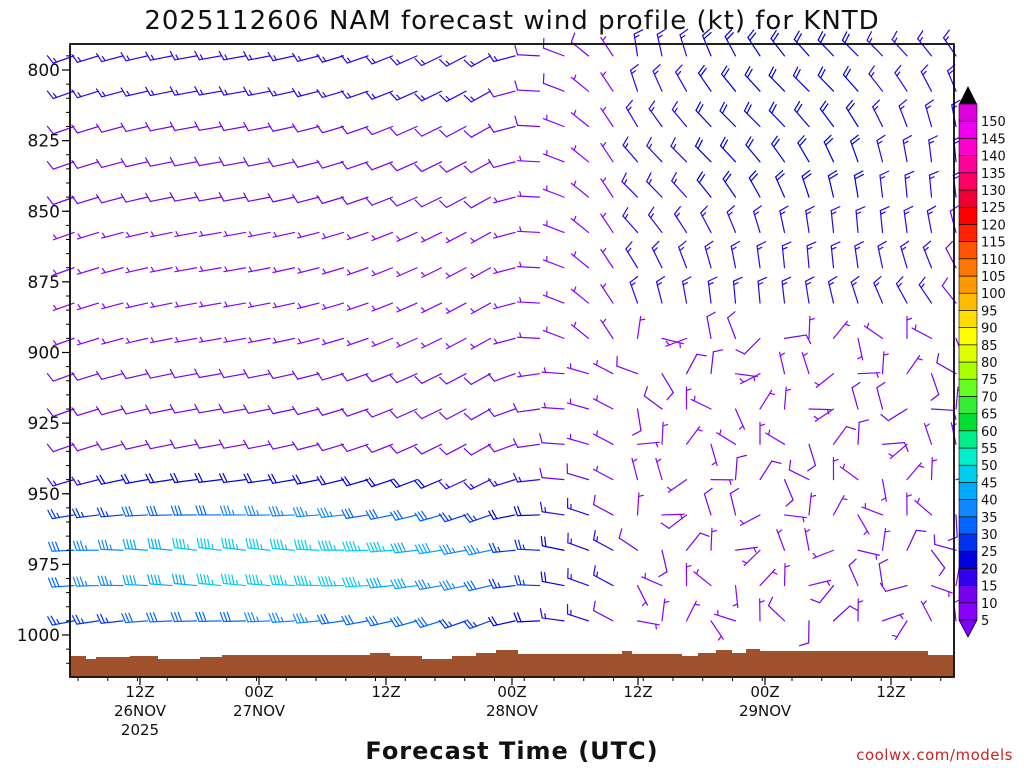 The width and height of the screenshot is (1024, 768). What do you see at coordinates (44, 495) in the screenshot?
I see `y-tick-label: 950` at bounding box center [44, 495].